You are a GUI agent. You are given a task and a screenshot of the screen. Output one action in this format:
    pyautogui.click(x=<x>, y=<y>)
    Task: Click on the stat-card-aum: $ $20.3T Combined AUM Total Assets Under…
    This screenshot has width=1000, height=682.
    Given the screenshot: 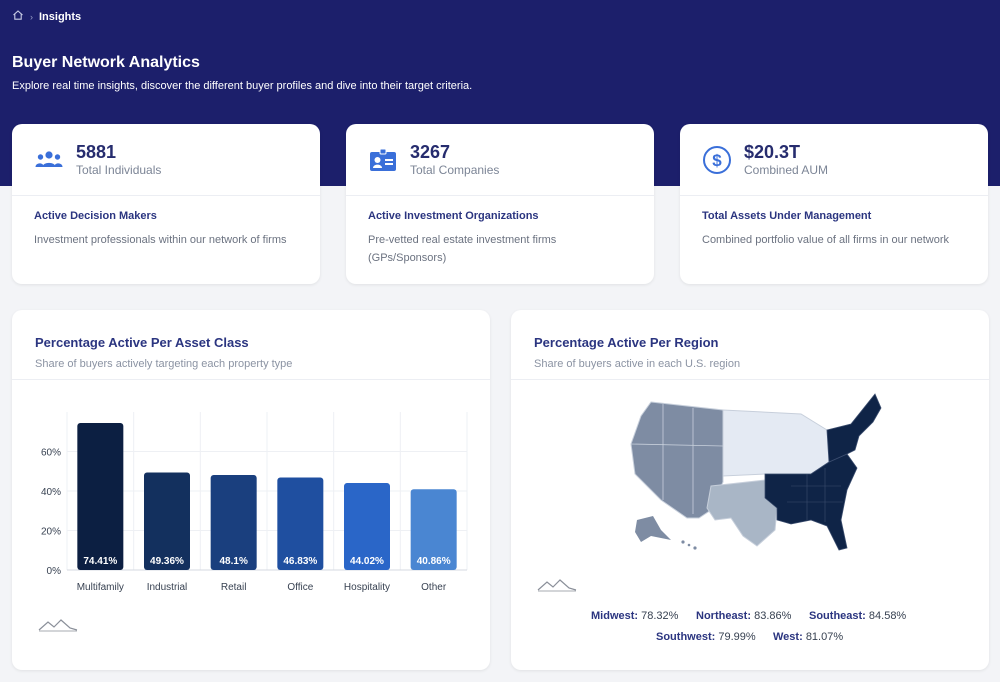 What is the action you would take?
    pyautogui.click(x=834, y=204)
    